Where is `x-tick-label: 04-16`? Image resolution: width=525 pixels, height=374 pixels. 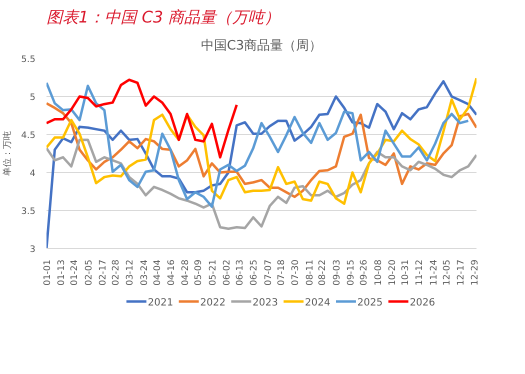 x-tick-label: 04-16 is located at coordinates (172, 272).